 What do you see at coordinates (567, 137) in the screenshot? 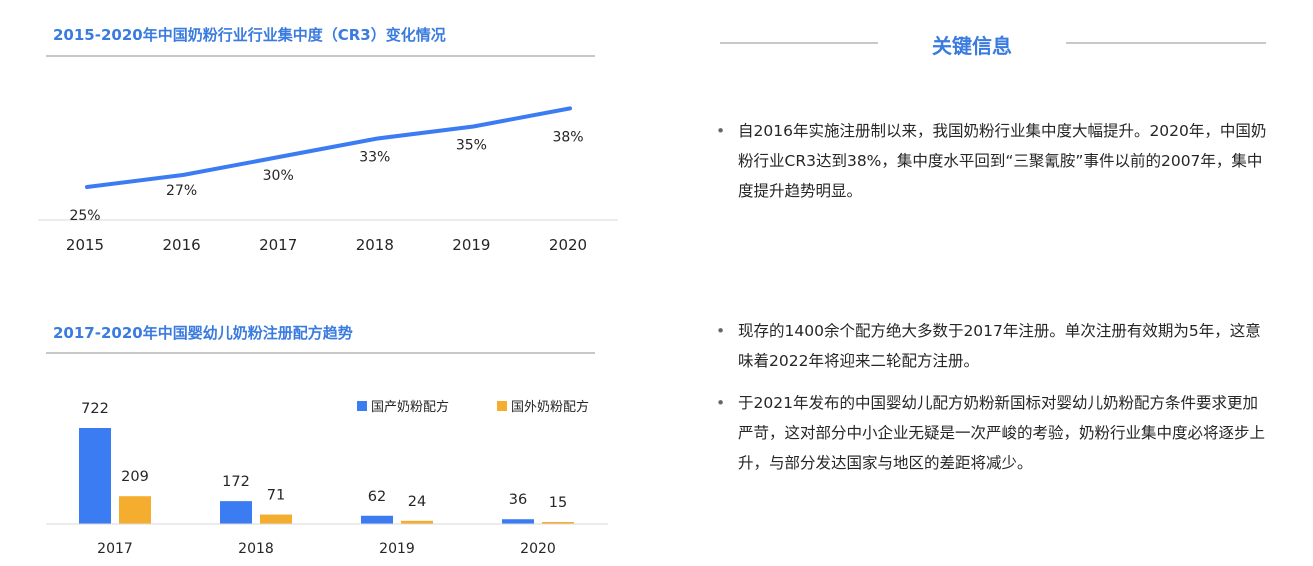
I see `data-label: 38%` at bounding box center [567, 137].